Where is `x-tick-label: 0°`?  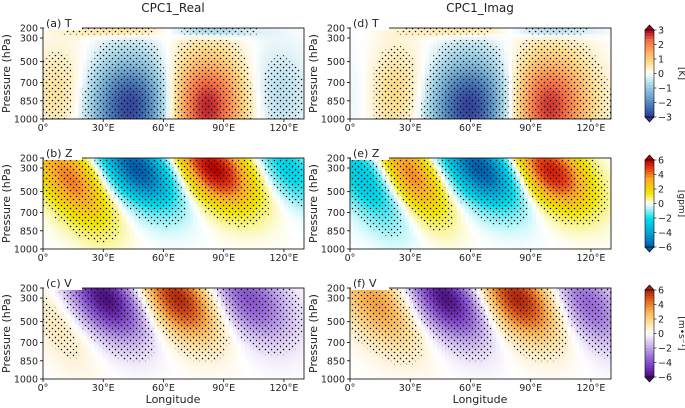 x-tick-label: 0° is located at coordinates (43, 128).